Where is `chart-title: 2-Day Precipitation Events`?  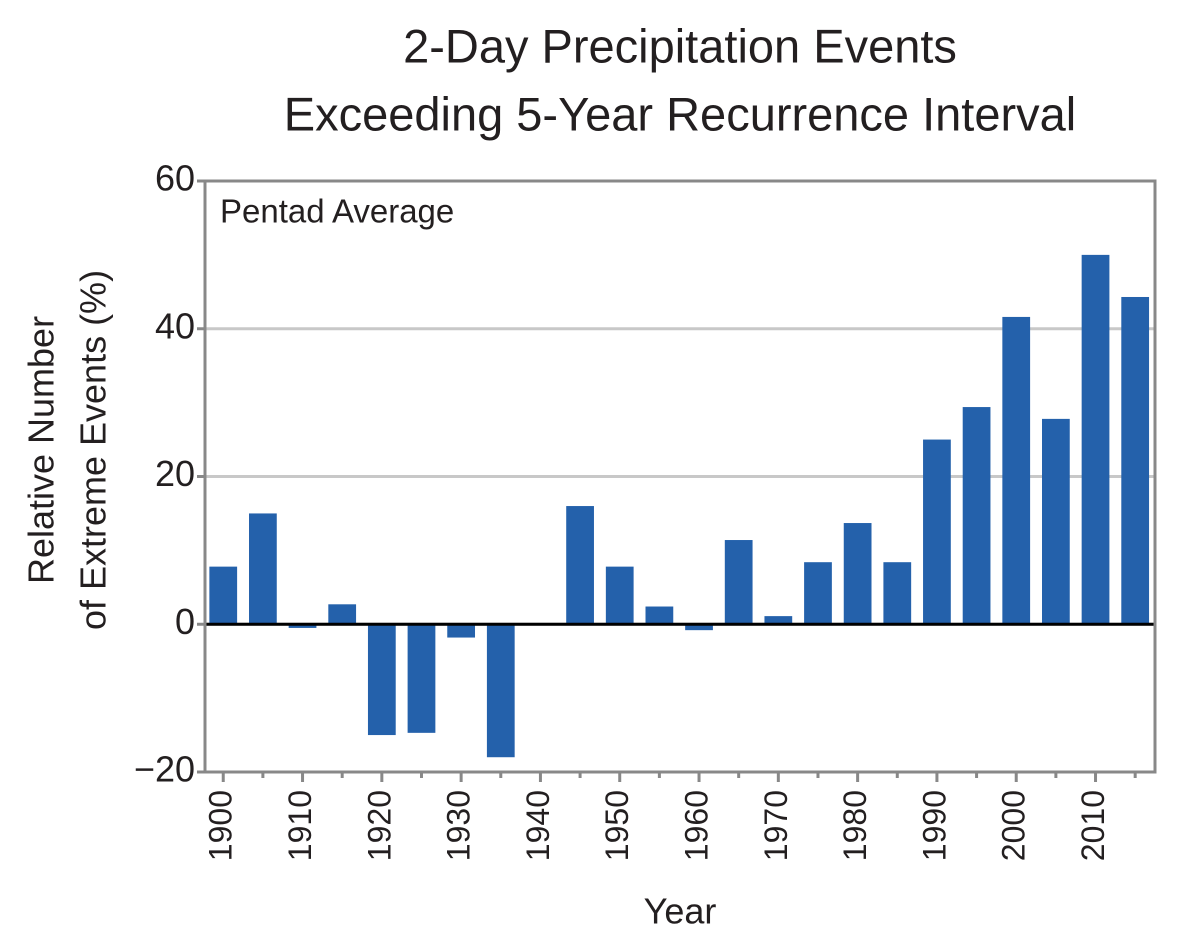
chart-title: 2-Day Precipitation Events is located at coordinates (680, 45).